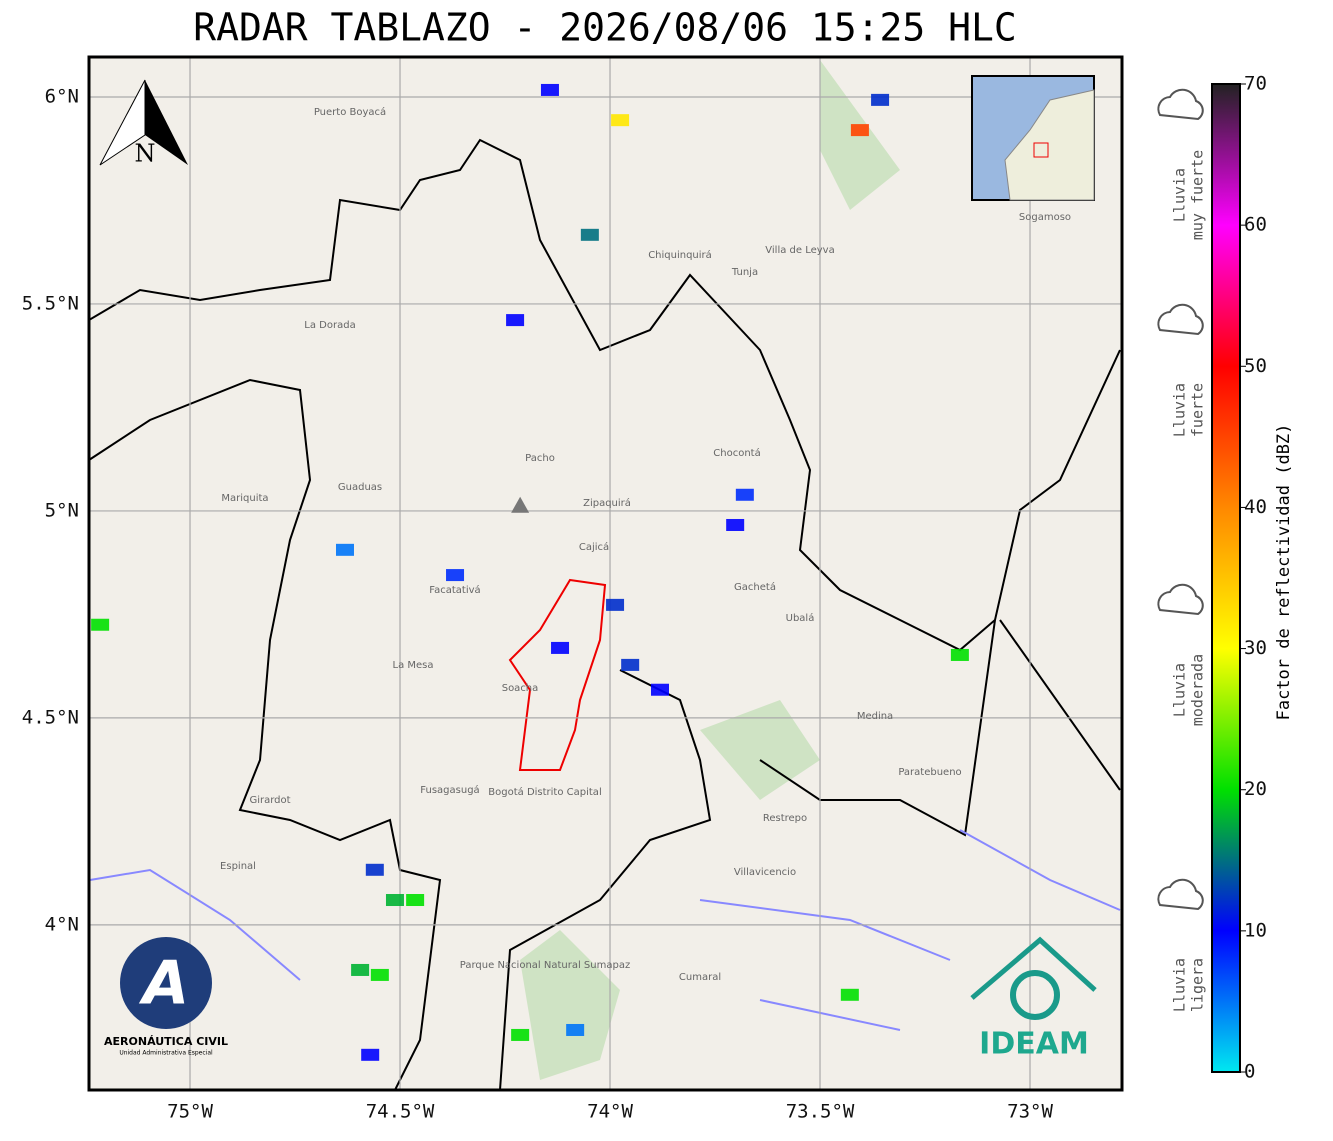 This screenshot has width=1333, height=1141. Describe the element at coordinates (1034, 1044) in the screenshot. I see `logo-text: IDEAM` at that location.